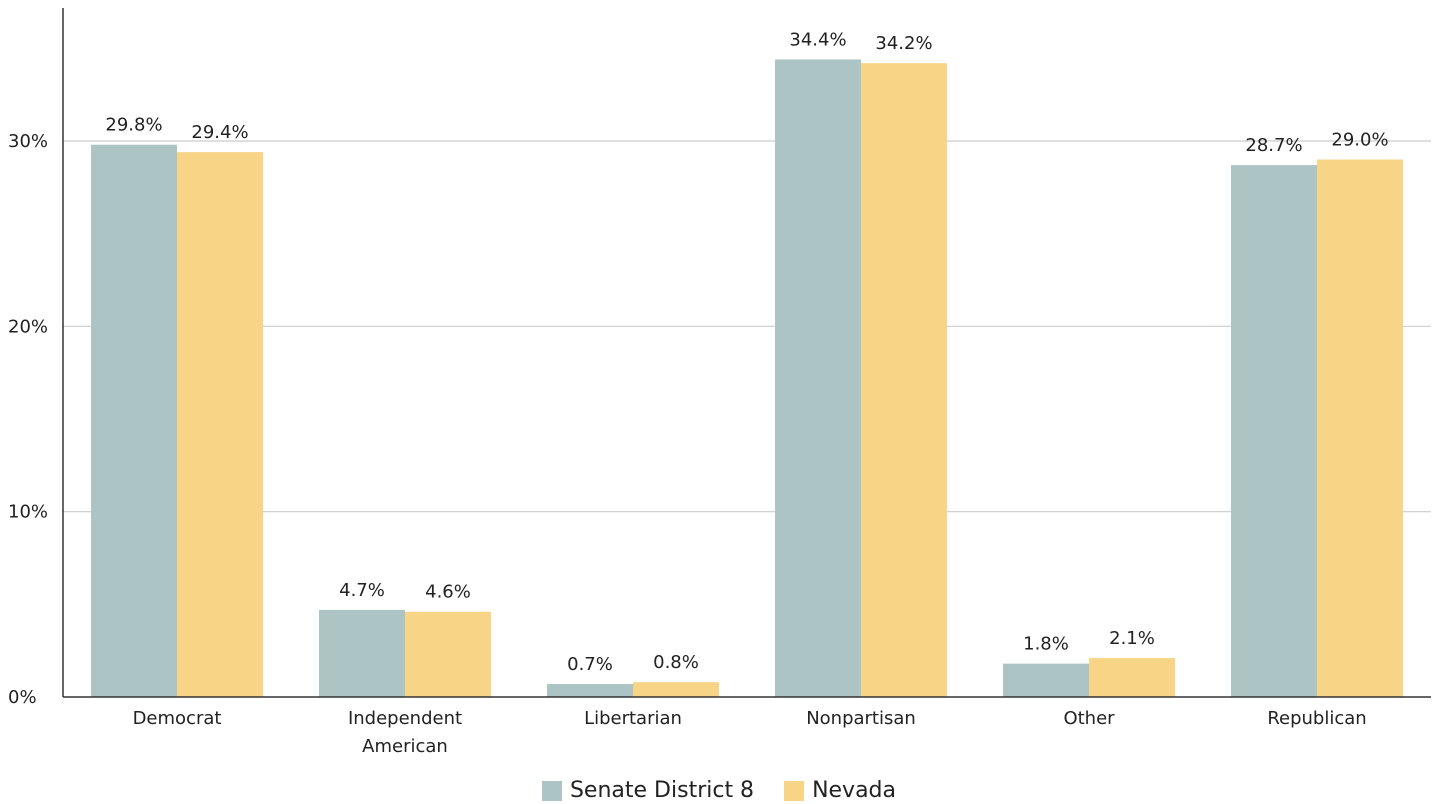 The height and width of the screenshot is (804, 1438). I want to click on data-label-series-1: 0.8%, so click(676, 662).